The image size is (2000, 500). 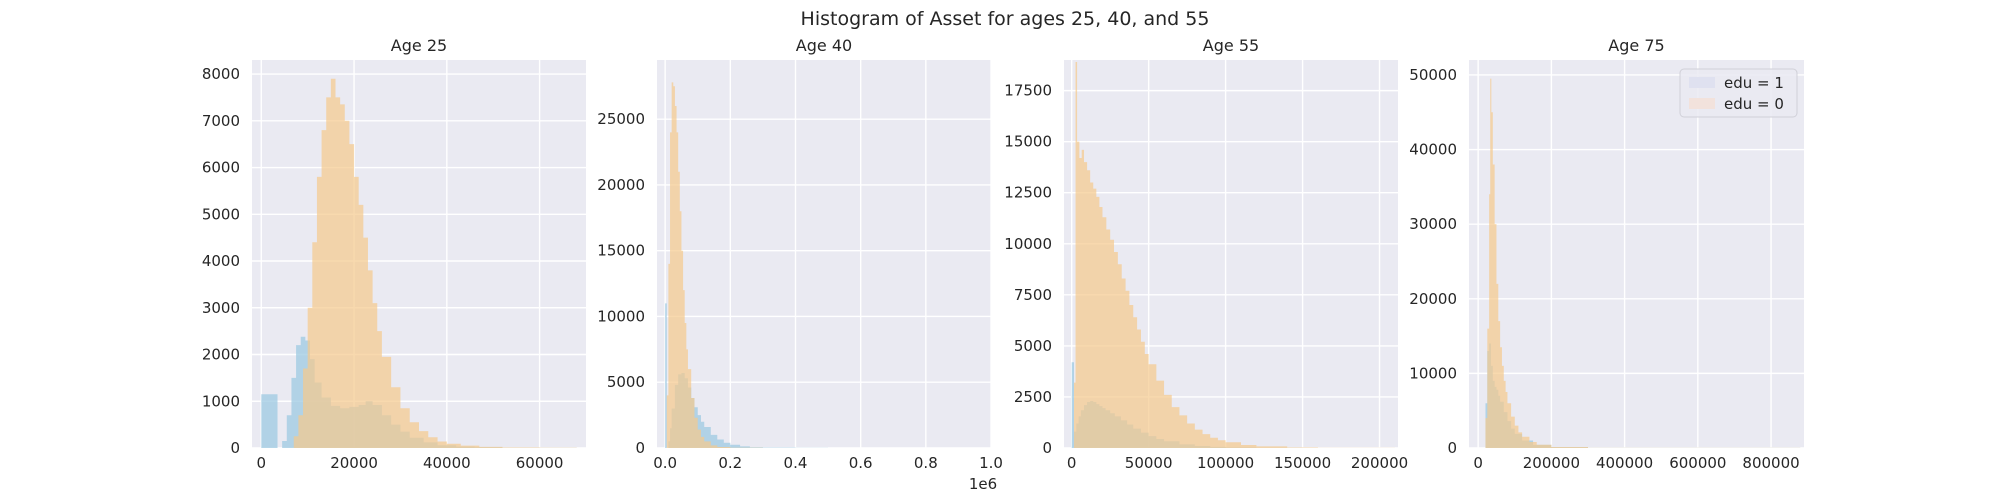 I want to click on x-tick-label: 150000, so click(x=1302, y=463).